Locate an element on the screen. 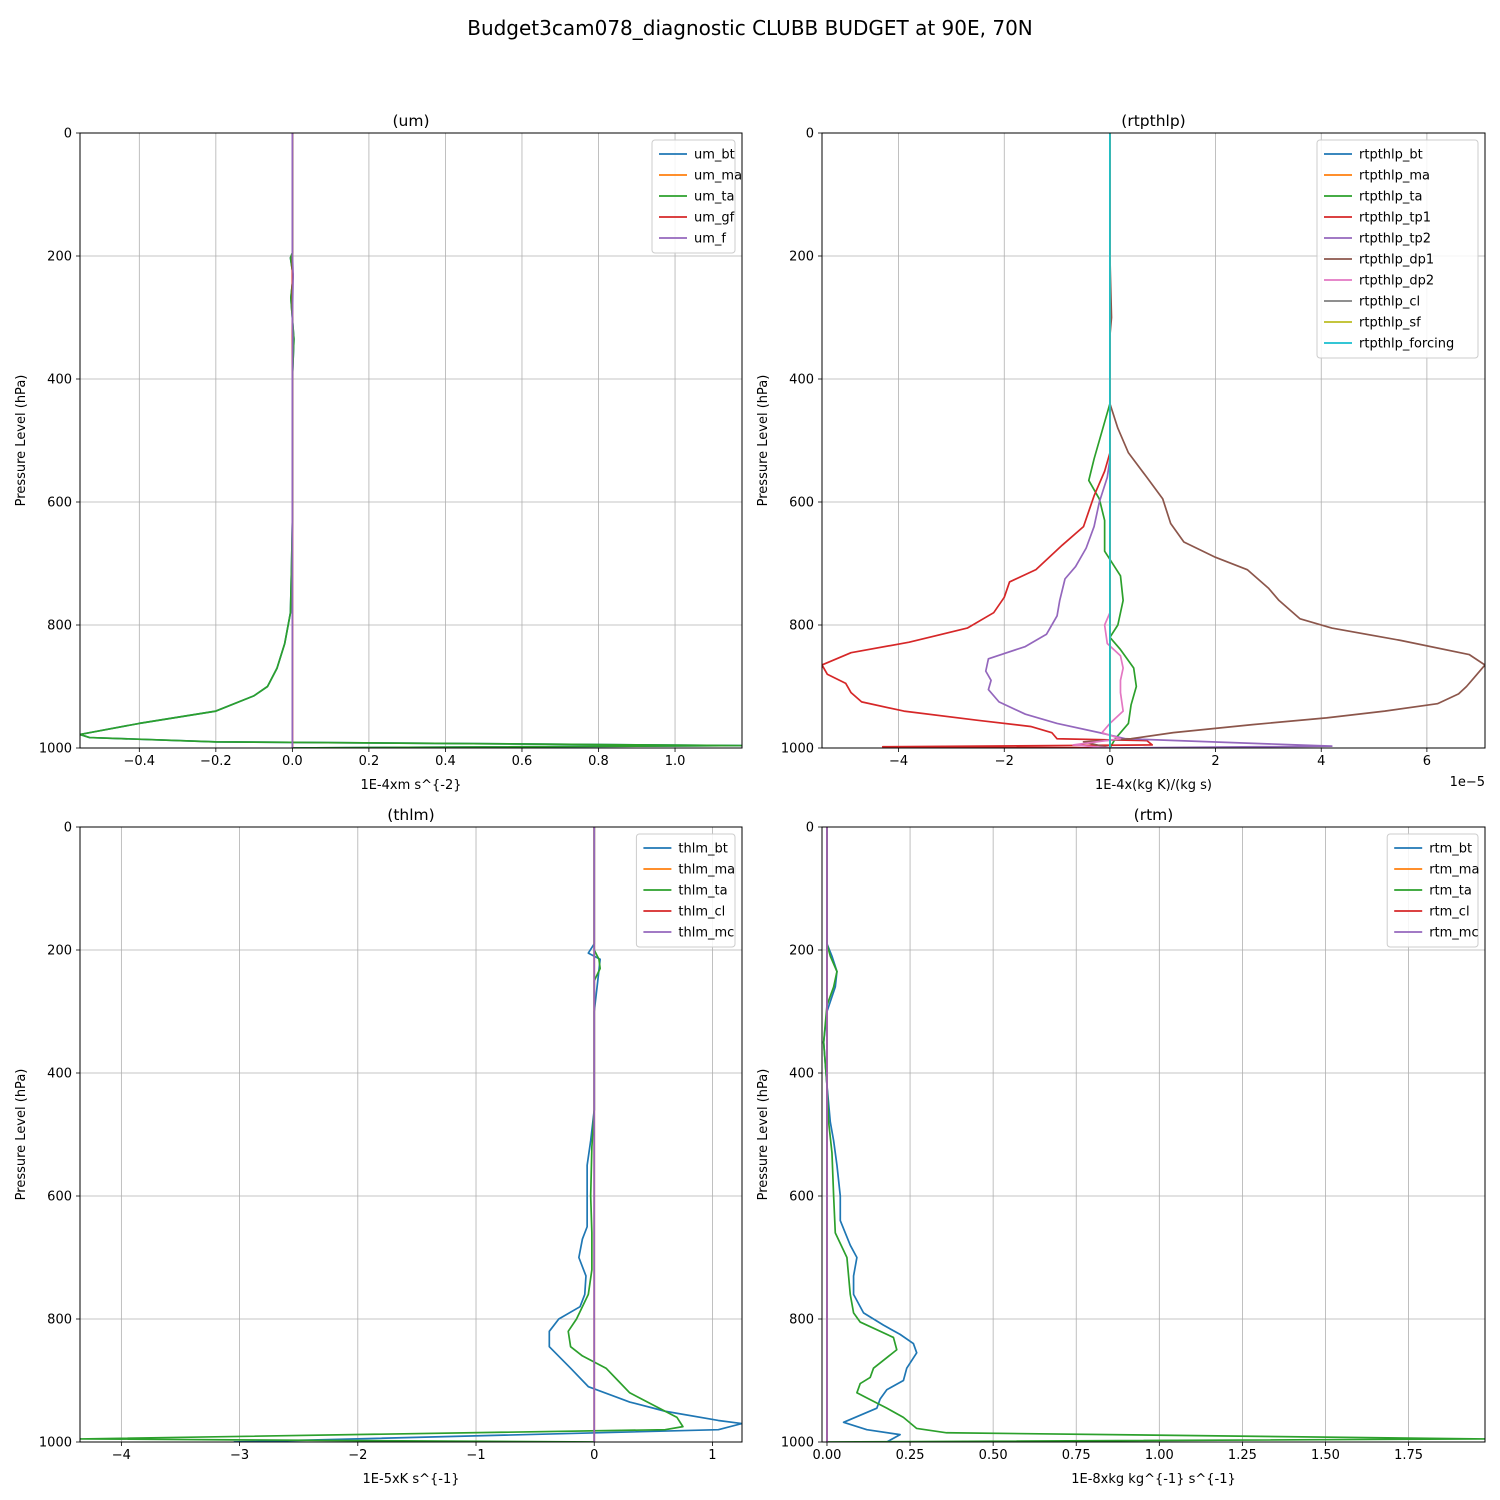  legend-label: rtpthlp_tp2 is located at coordinates (1395, 239).